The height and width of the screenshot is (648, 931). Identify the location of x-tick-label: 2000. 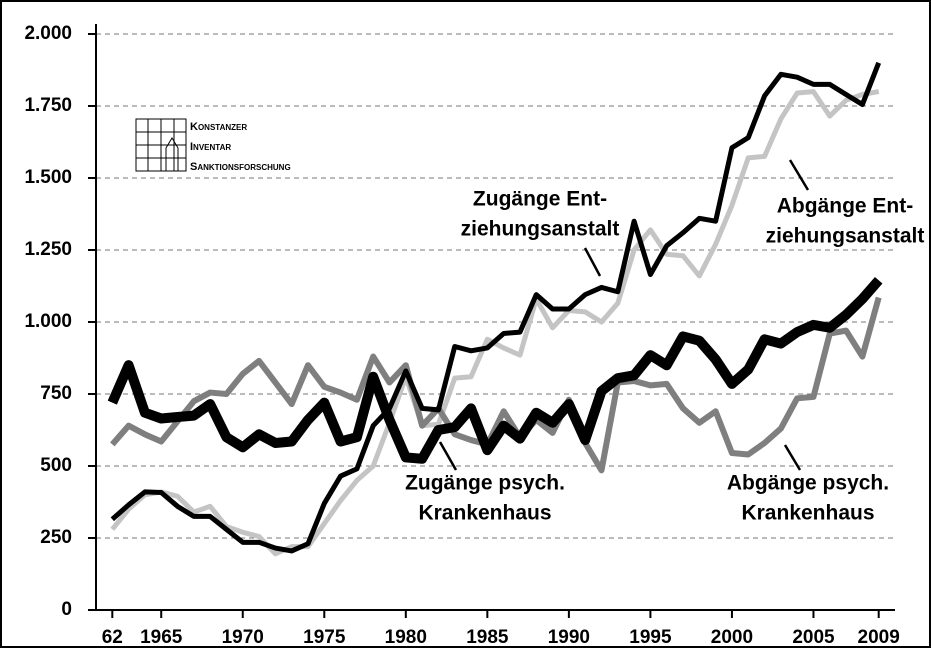
(732, 637).